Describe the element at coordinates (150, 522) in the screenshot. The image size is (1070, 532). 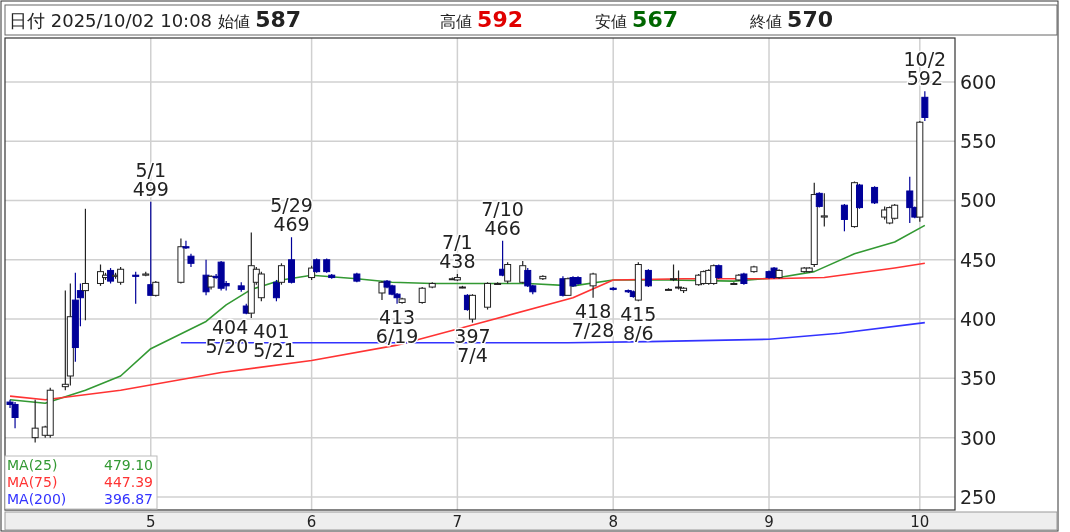
I see `x-tick-label: 5` at that location.